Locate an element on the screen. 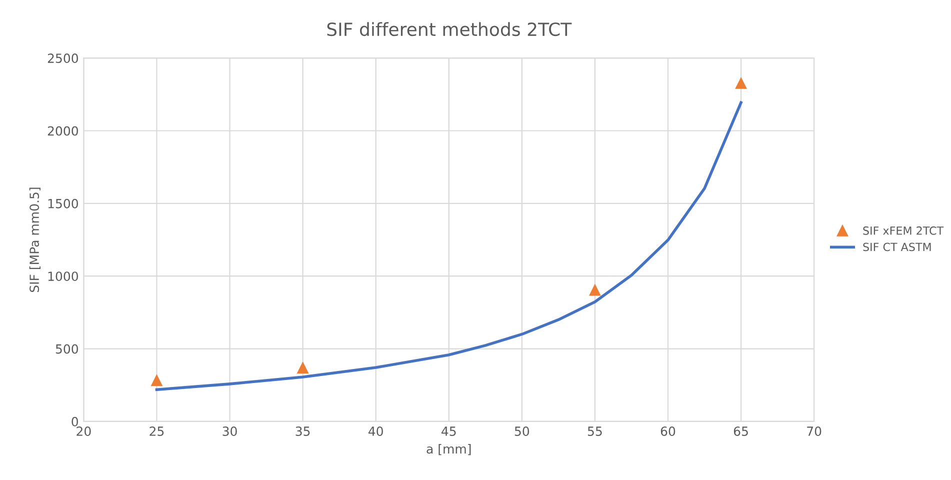 The image size is (951, 480). y-tick-label: 2000 is located at coordinates (63, 131).